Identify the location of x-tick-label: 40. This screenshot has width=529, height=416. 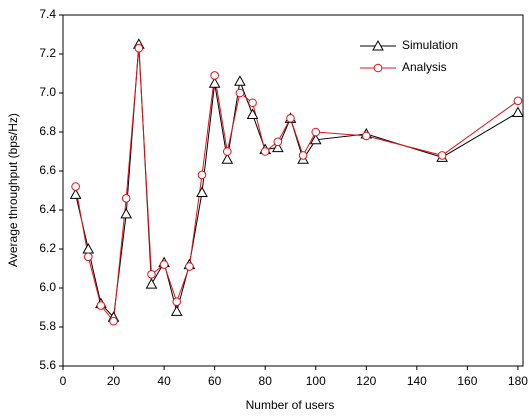
(164, 381).